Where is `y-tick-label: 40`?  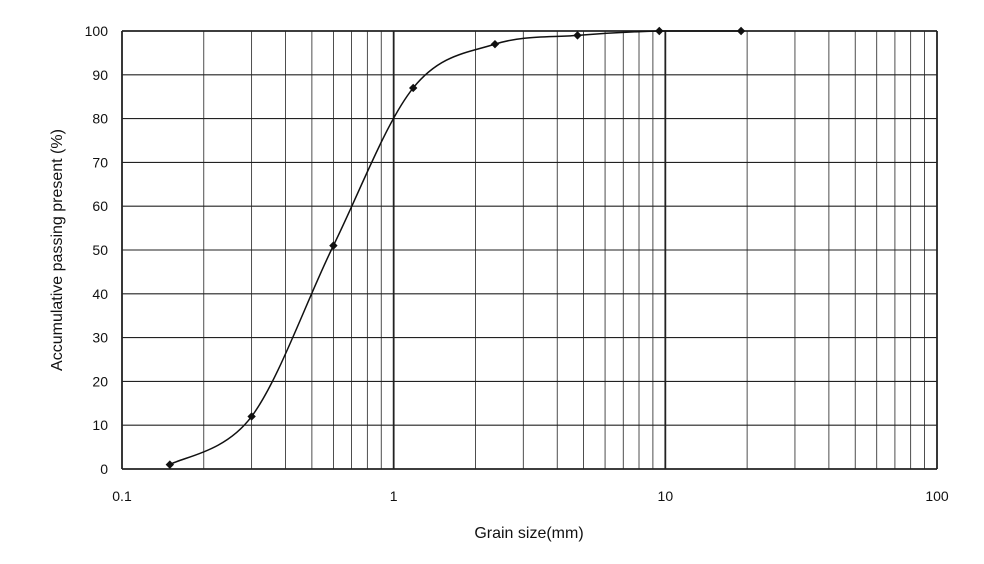
y-tick-label: 40 is located at coordinates (100, 294).